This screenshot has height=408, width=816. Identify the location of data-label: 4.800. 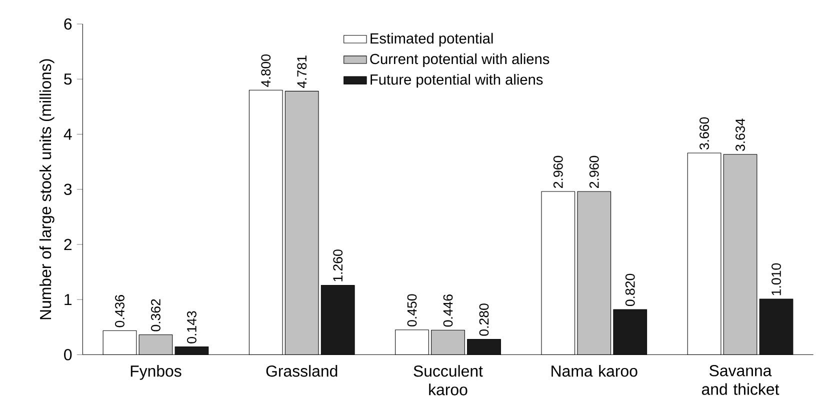
(266, 70).